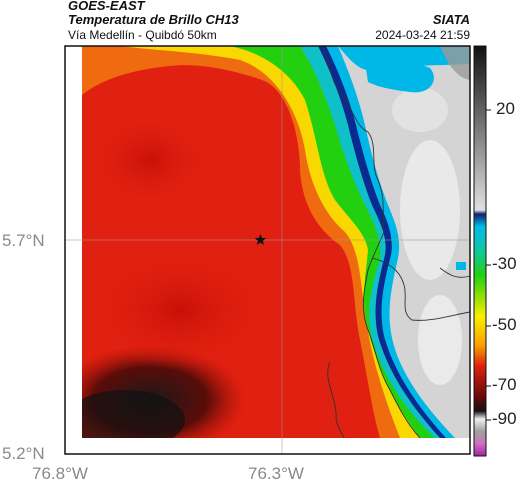 The height and width of the screenshot is (491, 526). Describe the element at coordinates (142, 35) in the screenshot. I see `location-label: Vía Medellín - Quibdó 50km` at that location.